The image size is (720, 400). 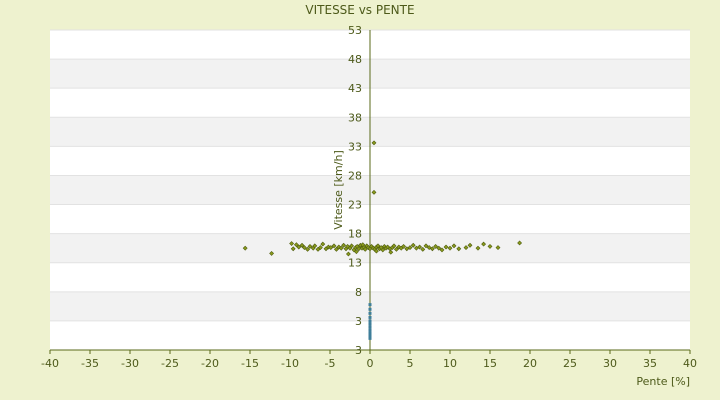 What do you see at coordinates (338, 190) in the screenshot?
I see `y-axis-label: Vitesse [km/h]` at bounding box center [338, 190].